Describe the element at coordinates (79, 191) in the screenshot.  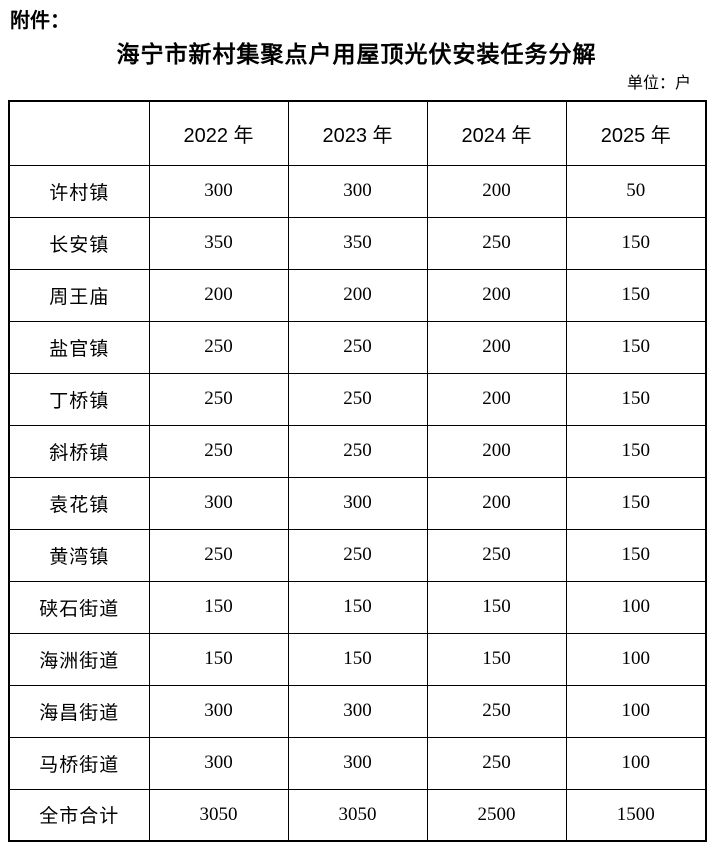
I see `region-label: 许村镇` at that location.